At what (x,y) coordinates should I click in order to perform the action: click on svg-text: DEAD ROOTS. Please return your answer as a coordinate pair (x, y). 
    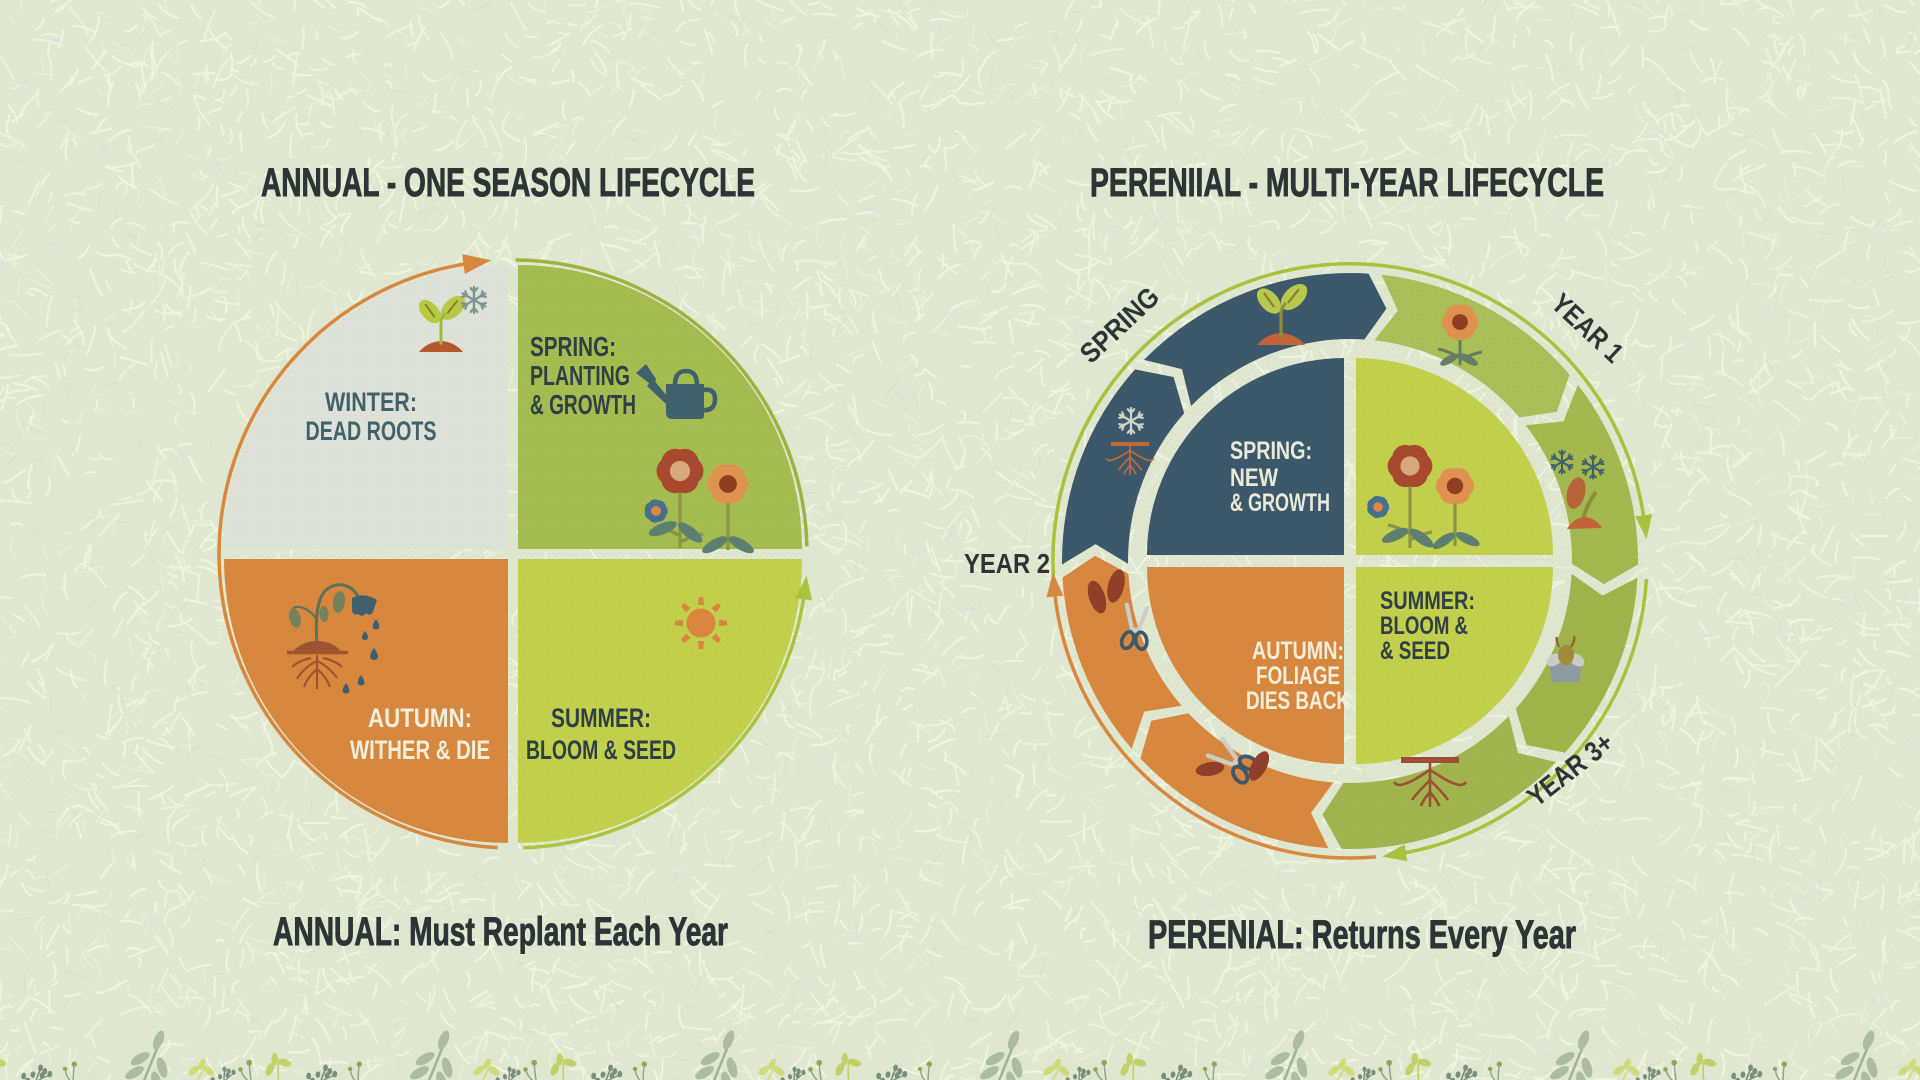
    Looking at the image, I should click on (371, 431).